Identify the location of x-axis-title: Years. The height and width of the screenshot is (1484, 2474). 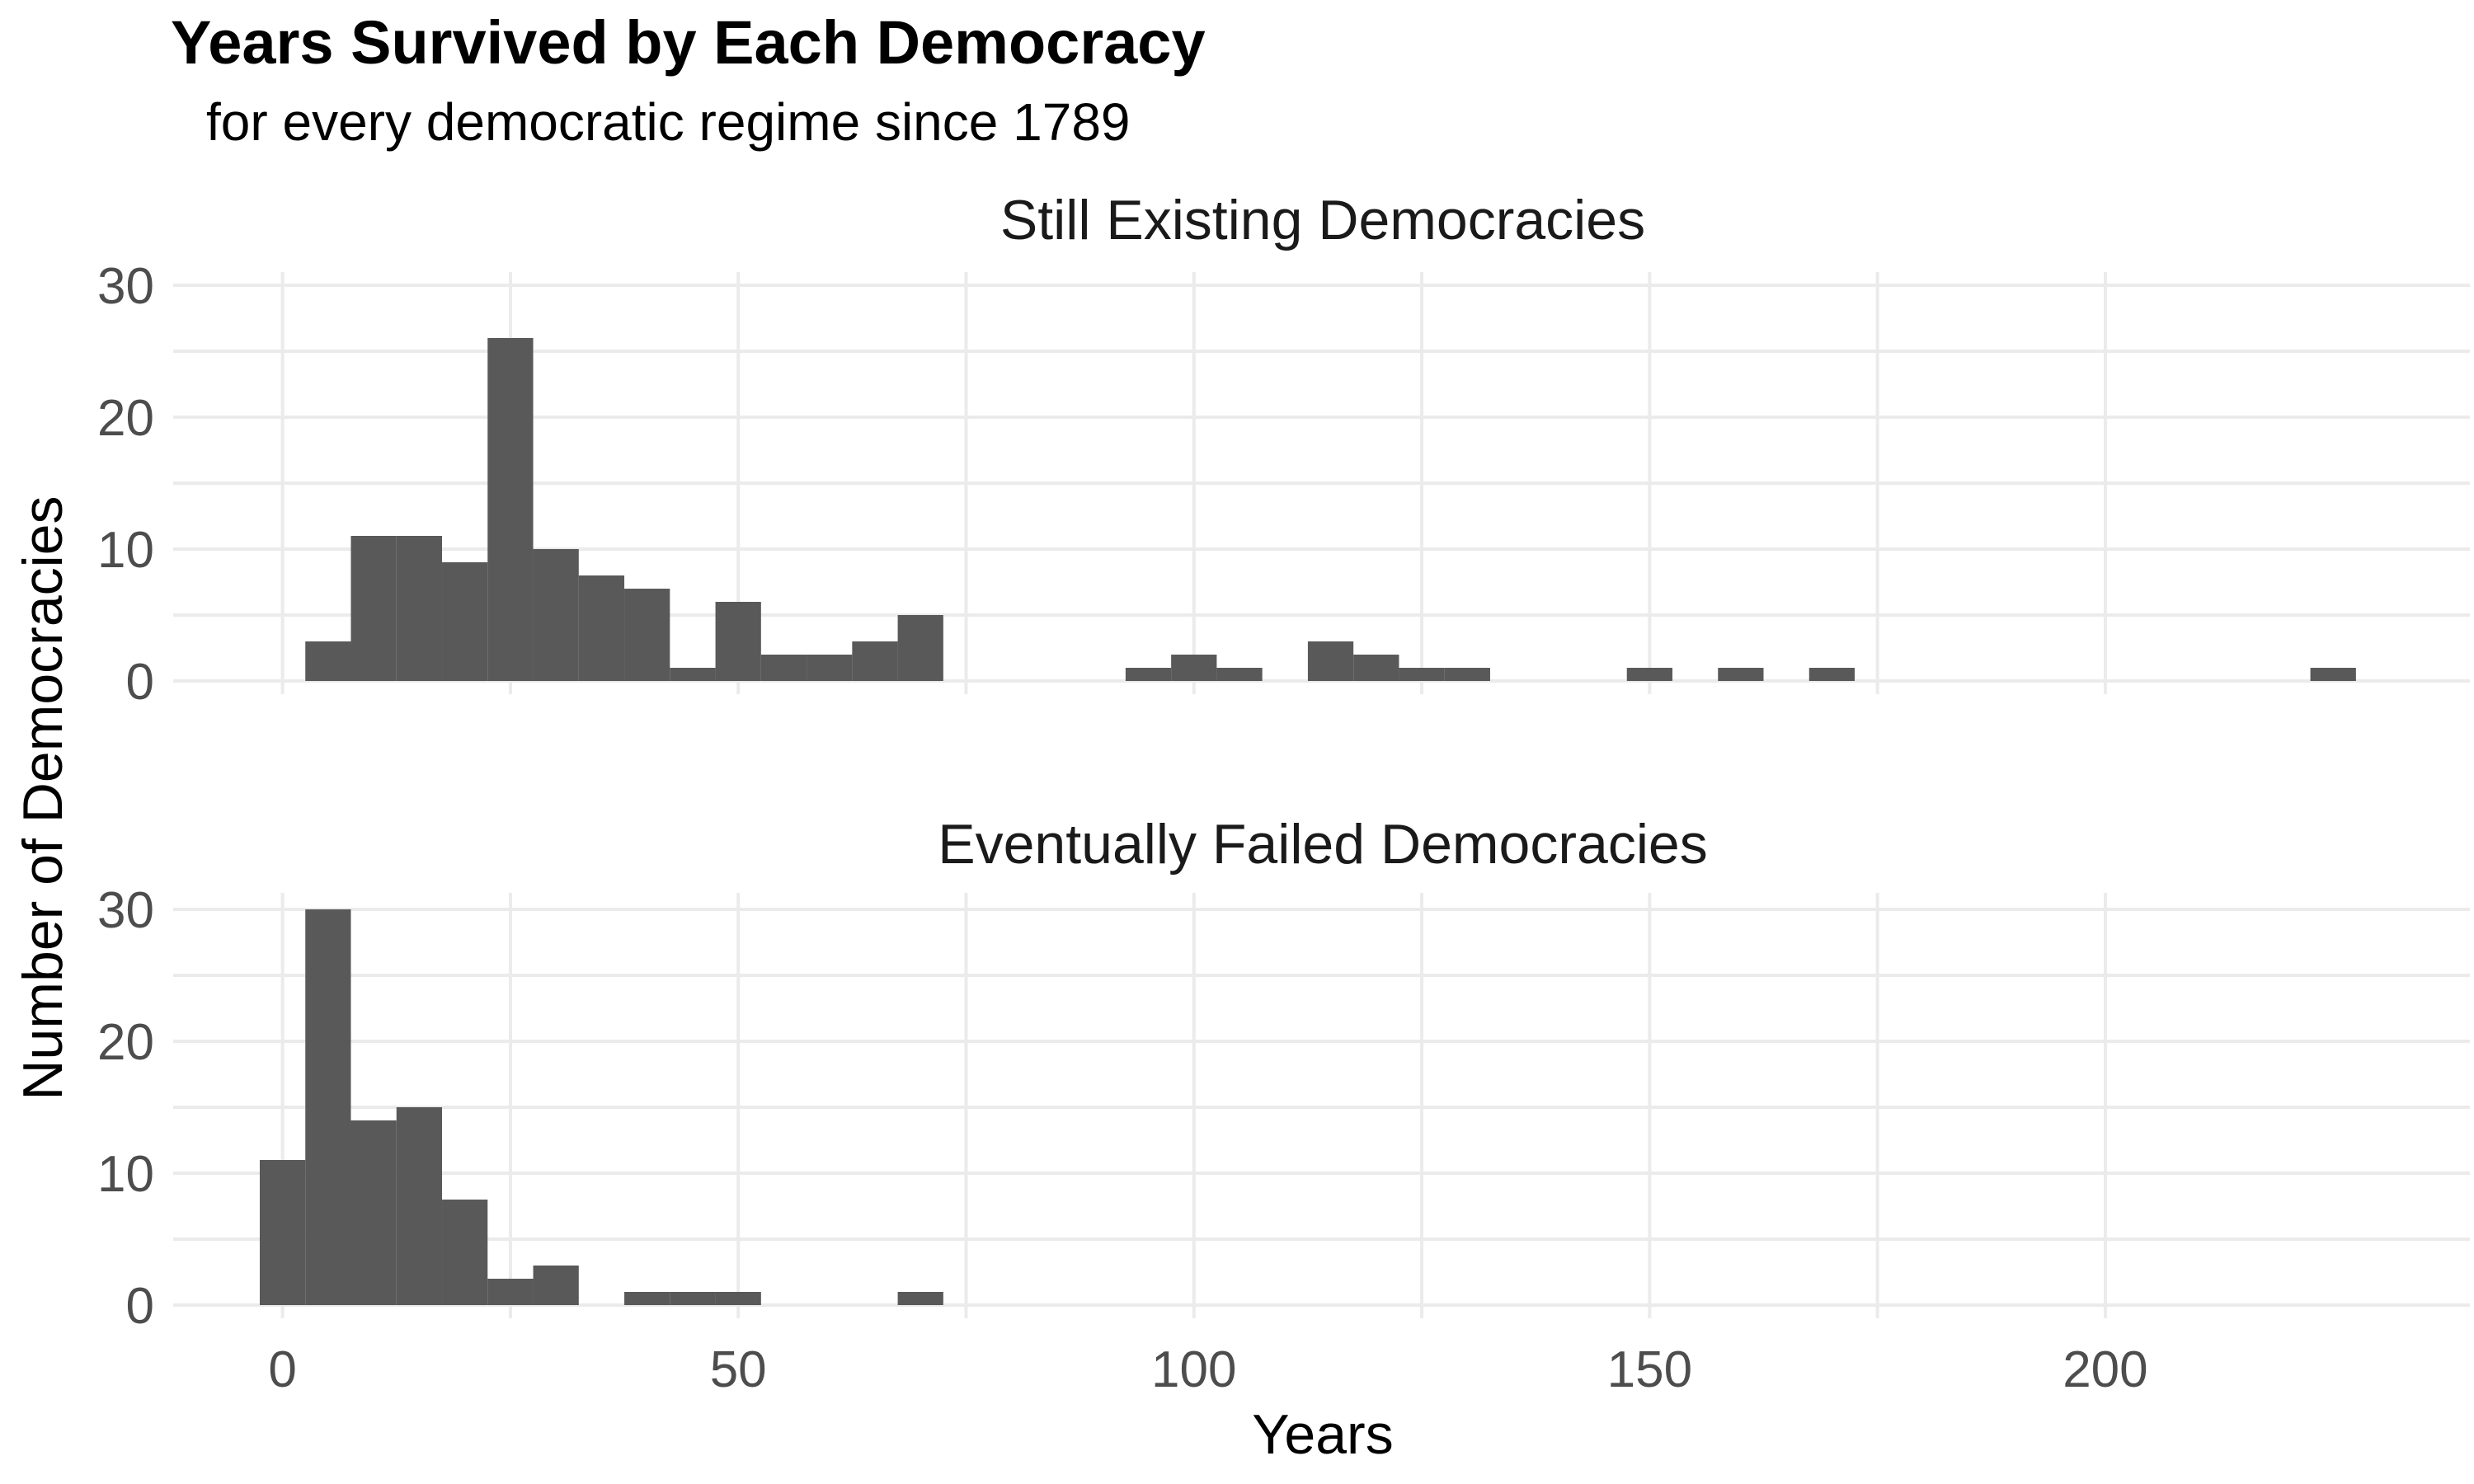
(1322, 1434).